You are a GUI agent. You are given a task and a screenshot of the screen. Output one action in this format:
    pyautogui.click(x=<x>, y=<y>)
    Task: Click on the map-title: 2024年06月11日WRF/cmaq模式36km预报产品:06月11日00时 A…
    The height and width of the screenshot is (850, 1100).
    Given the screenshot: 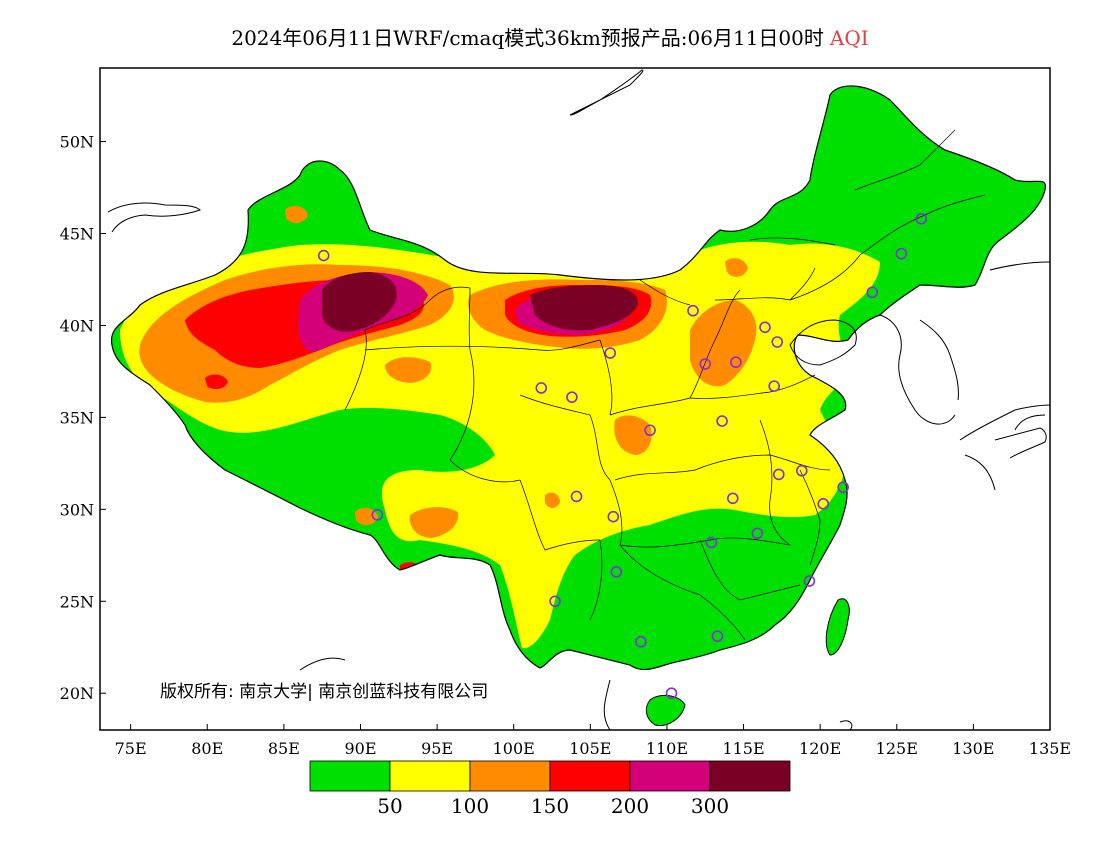 What is the action you would take?
    pyautogui.click(x=550, y=36)
    